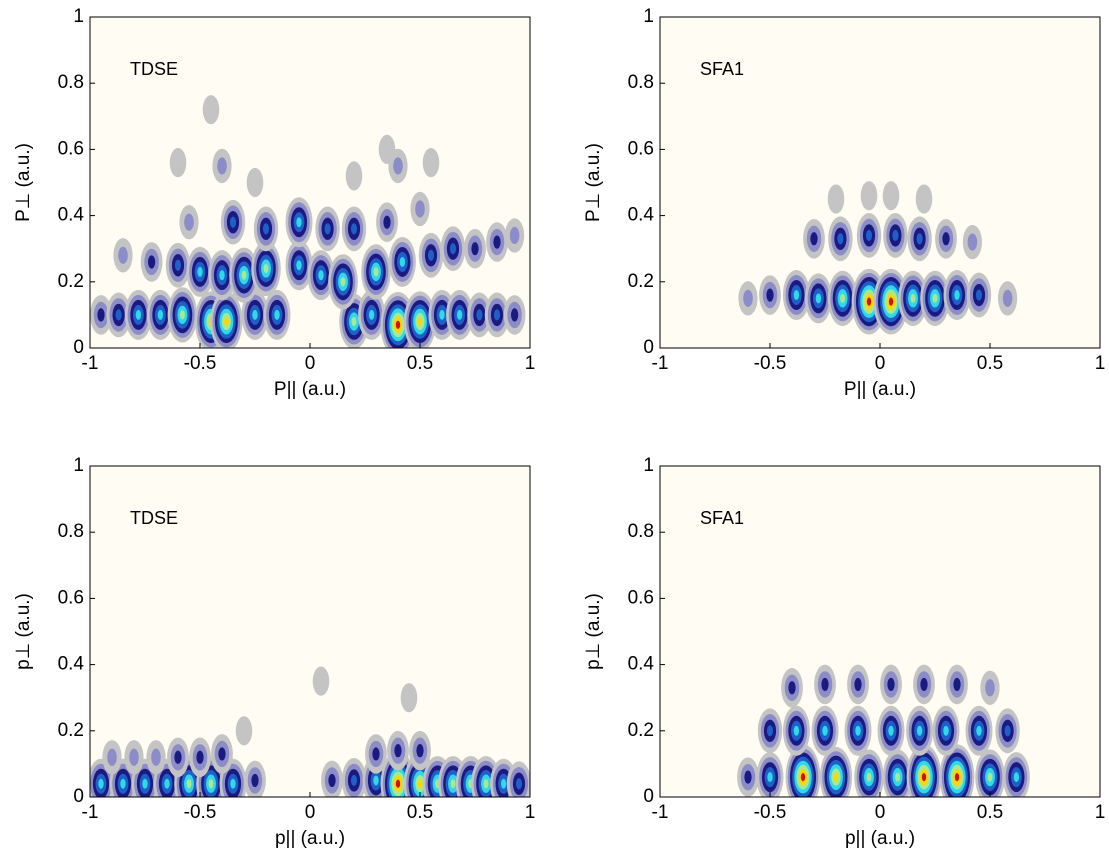  What do you see at coordinates (722, 69) in the screenshot?
I see `annotation: SFA1` at bounding box center [722, 69].